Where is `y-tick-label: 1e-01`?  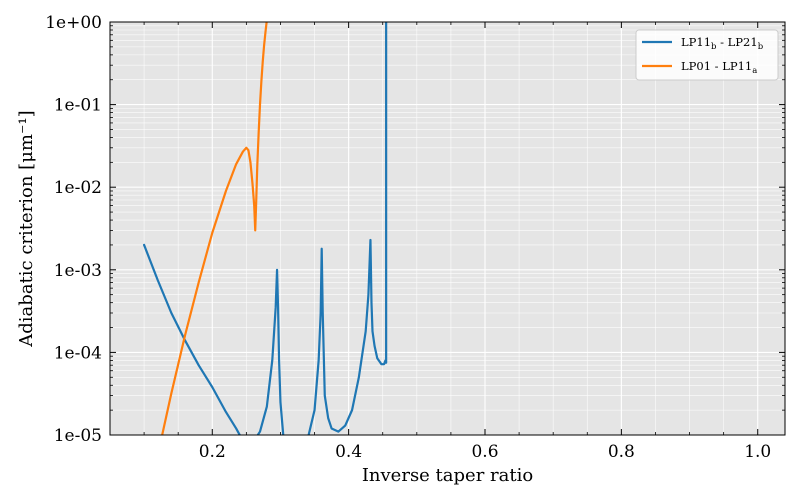 y-tick-label: 1e-01 is located at coordinates (78, 106).